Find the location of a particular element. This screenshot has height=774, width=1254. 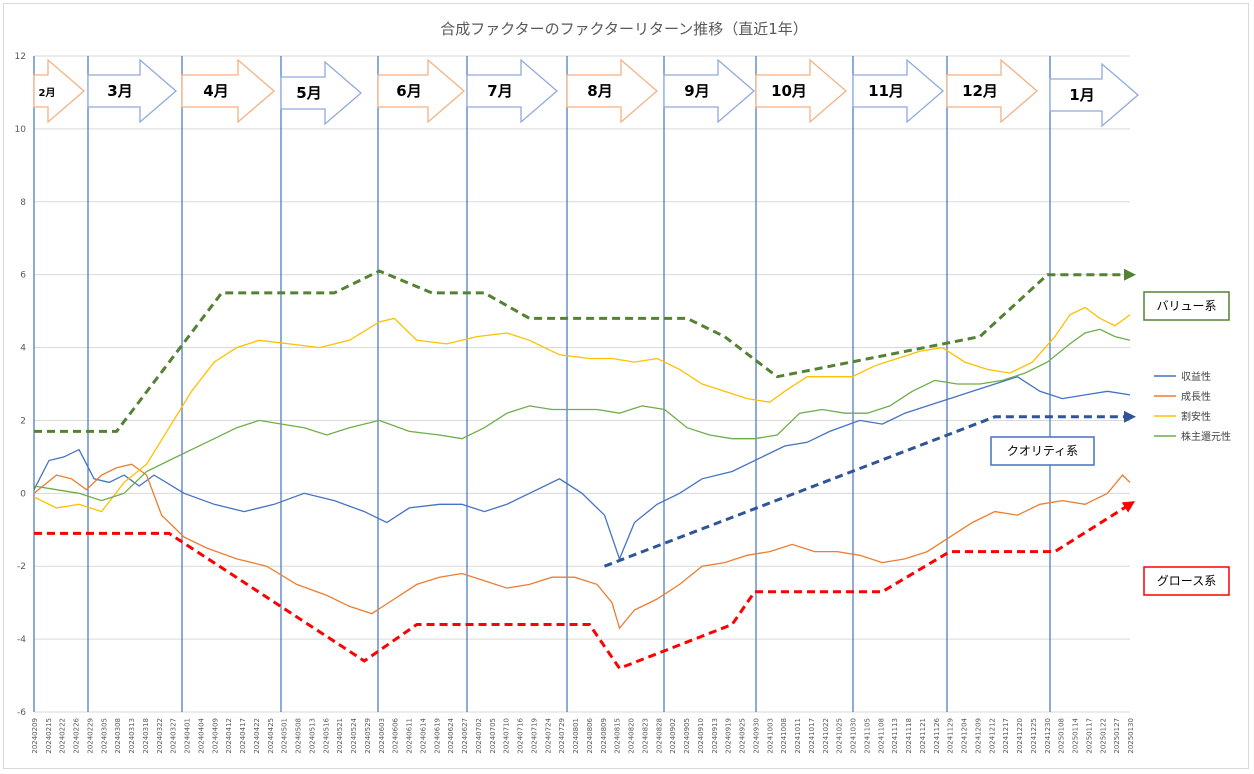

x-tick-label: 20240422 is located at coordinates (257, 736).